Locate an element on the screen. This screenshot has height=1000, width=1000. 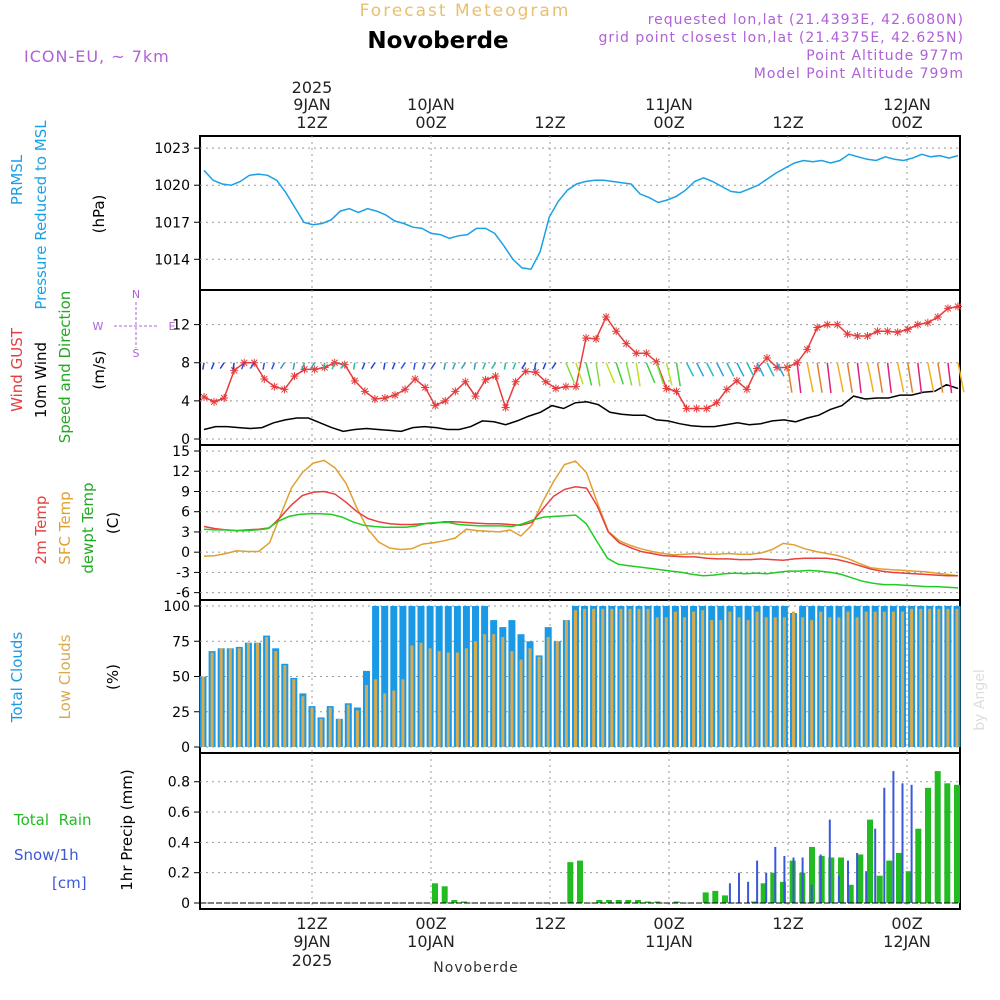
wind-dir-label: Speed and Direction is located at coordinates (65, 367).